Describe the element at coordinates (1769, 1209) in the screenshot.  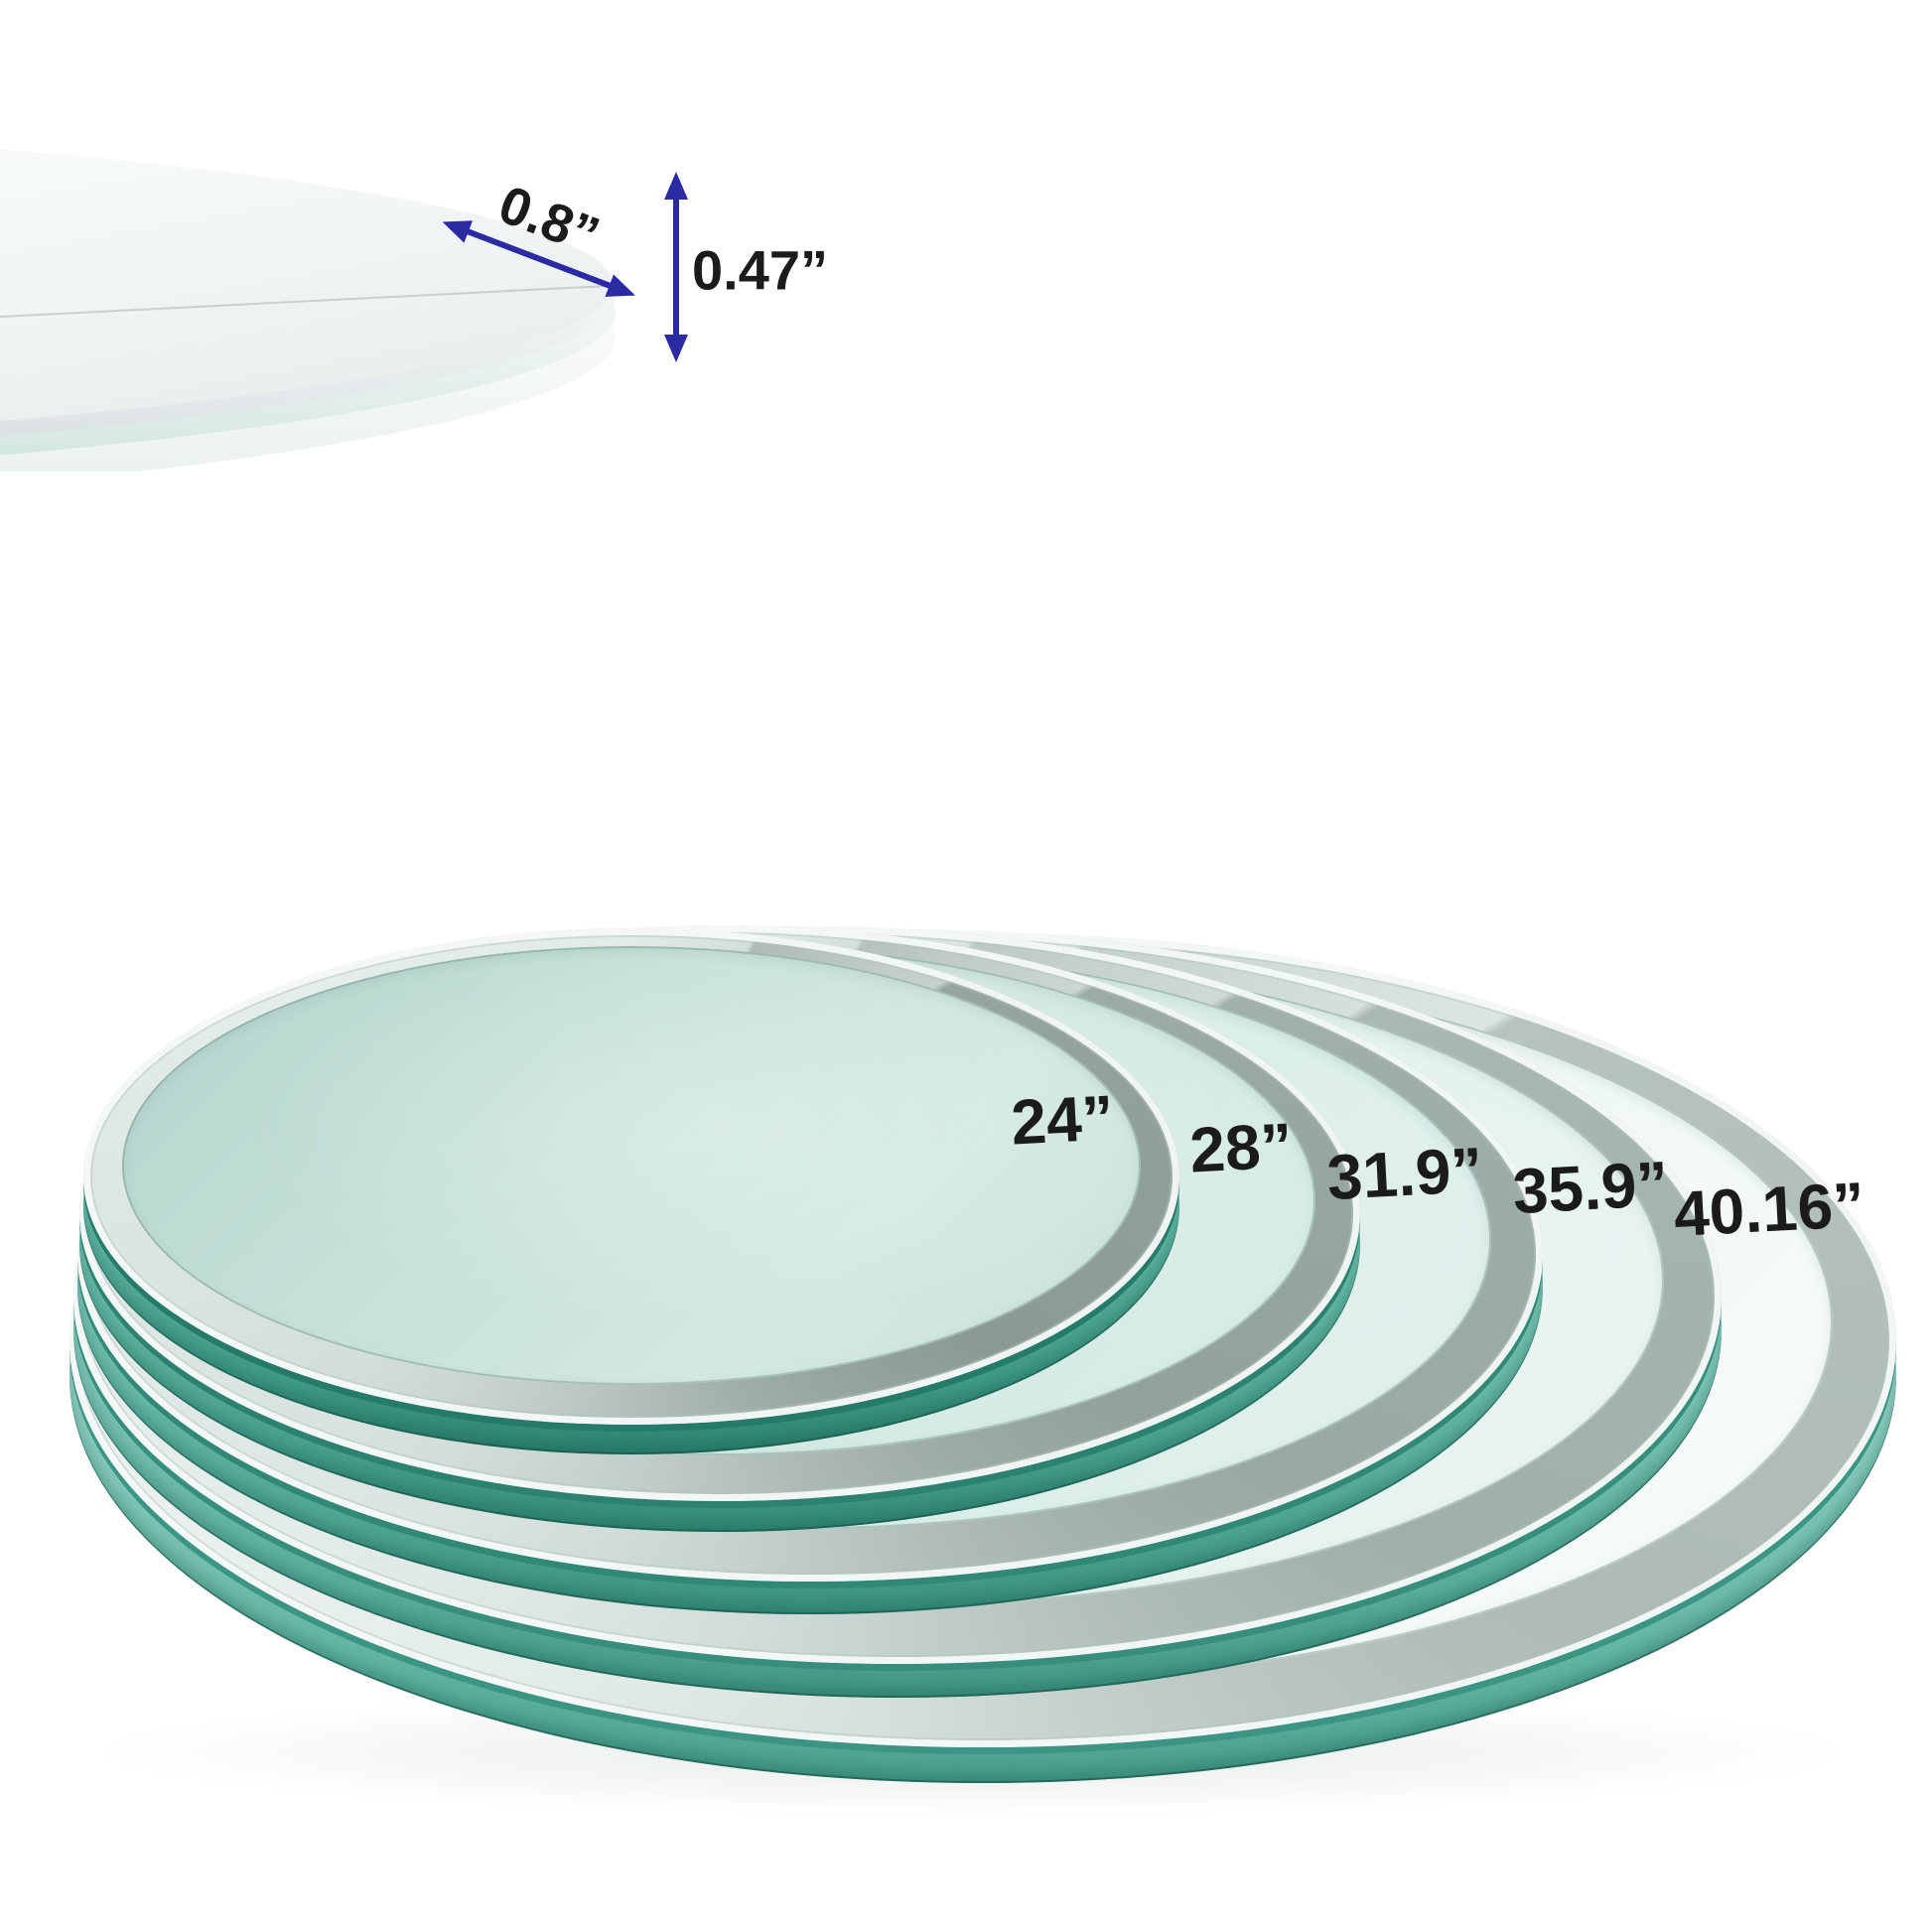
I see `size-label-40-16in: 40.16”` at that location.